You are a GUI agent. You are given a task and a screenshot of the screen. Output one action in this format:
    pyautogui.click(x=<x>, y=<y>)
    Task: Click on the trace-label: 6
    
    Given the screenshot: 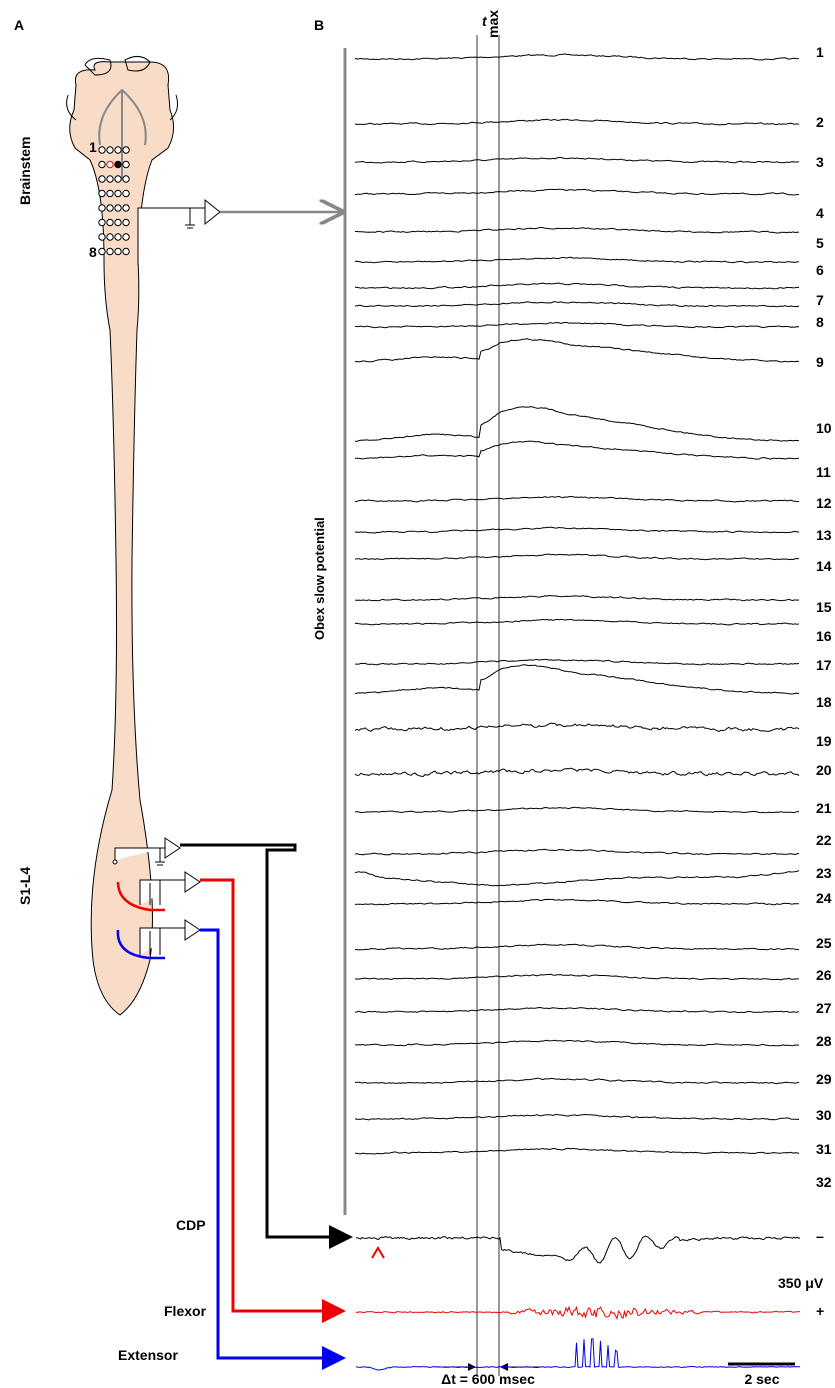 What is the action you would take?
    pyautogui.click(x=820, y=270)
    